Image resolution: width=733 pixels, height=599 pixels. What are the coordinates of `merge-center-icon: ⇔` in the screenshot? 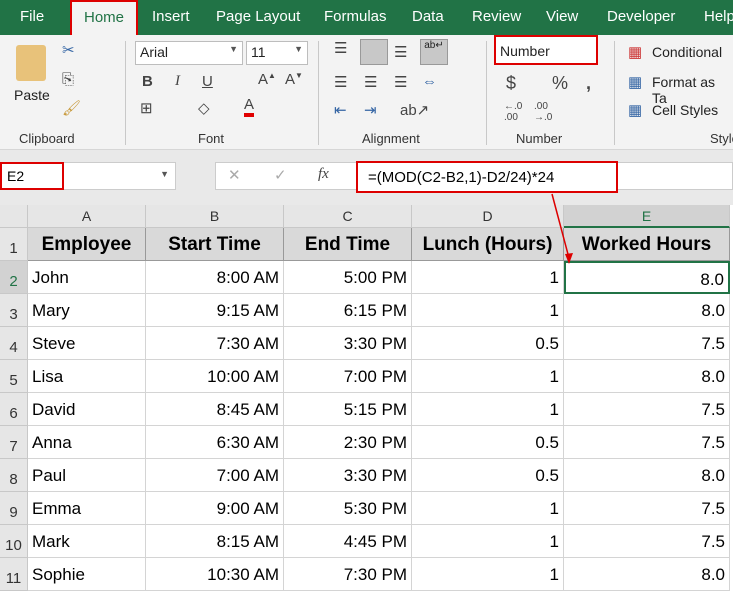 It's located at (429, 81).